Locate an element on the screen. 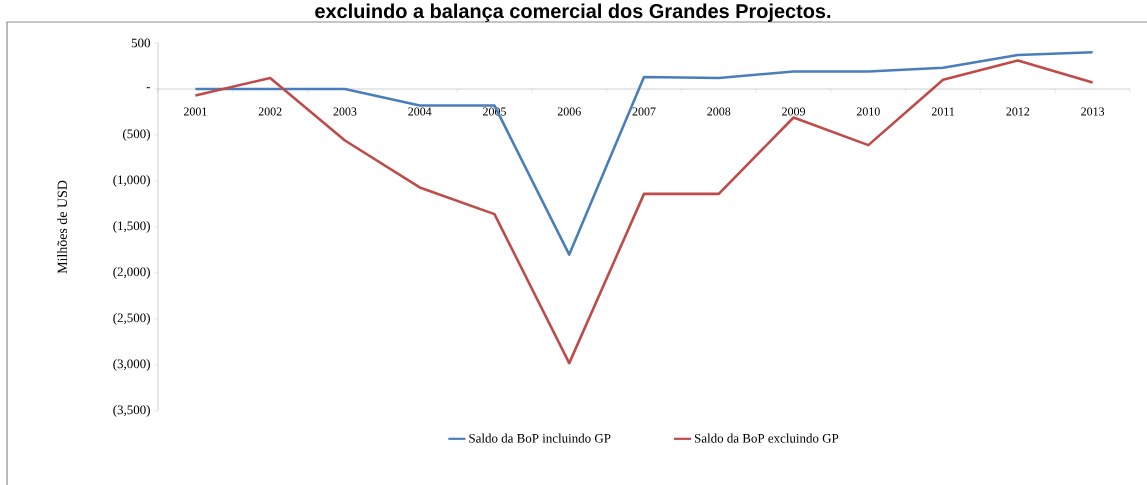 This screenshot has width=1147, height=485. y-tick-label: (500) is located at coordinates (136, 135).